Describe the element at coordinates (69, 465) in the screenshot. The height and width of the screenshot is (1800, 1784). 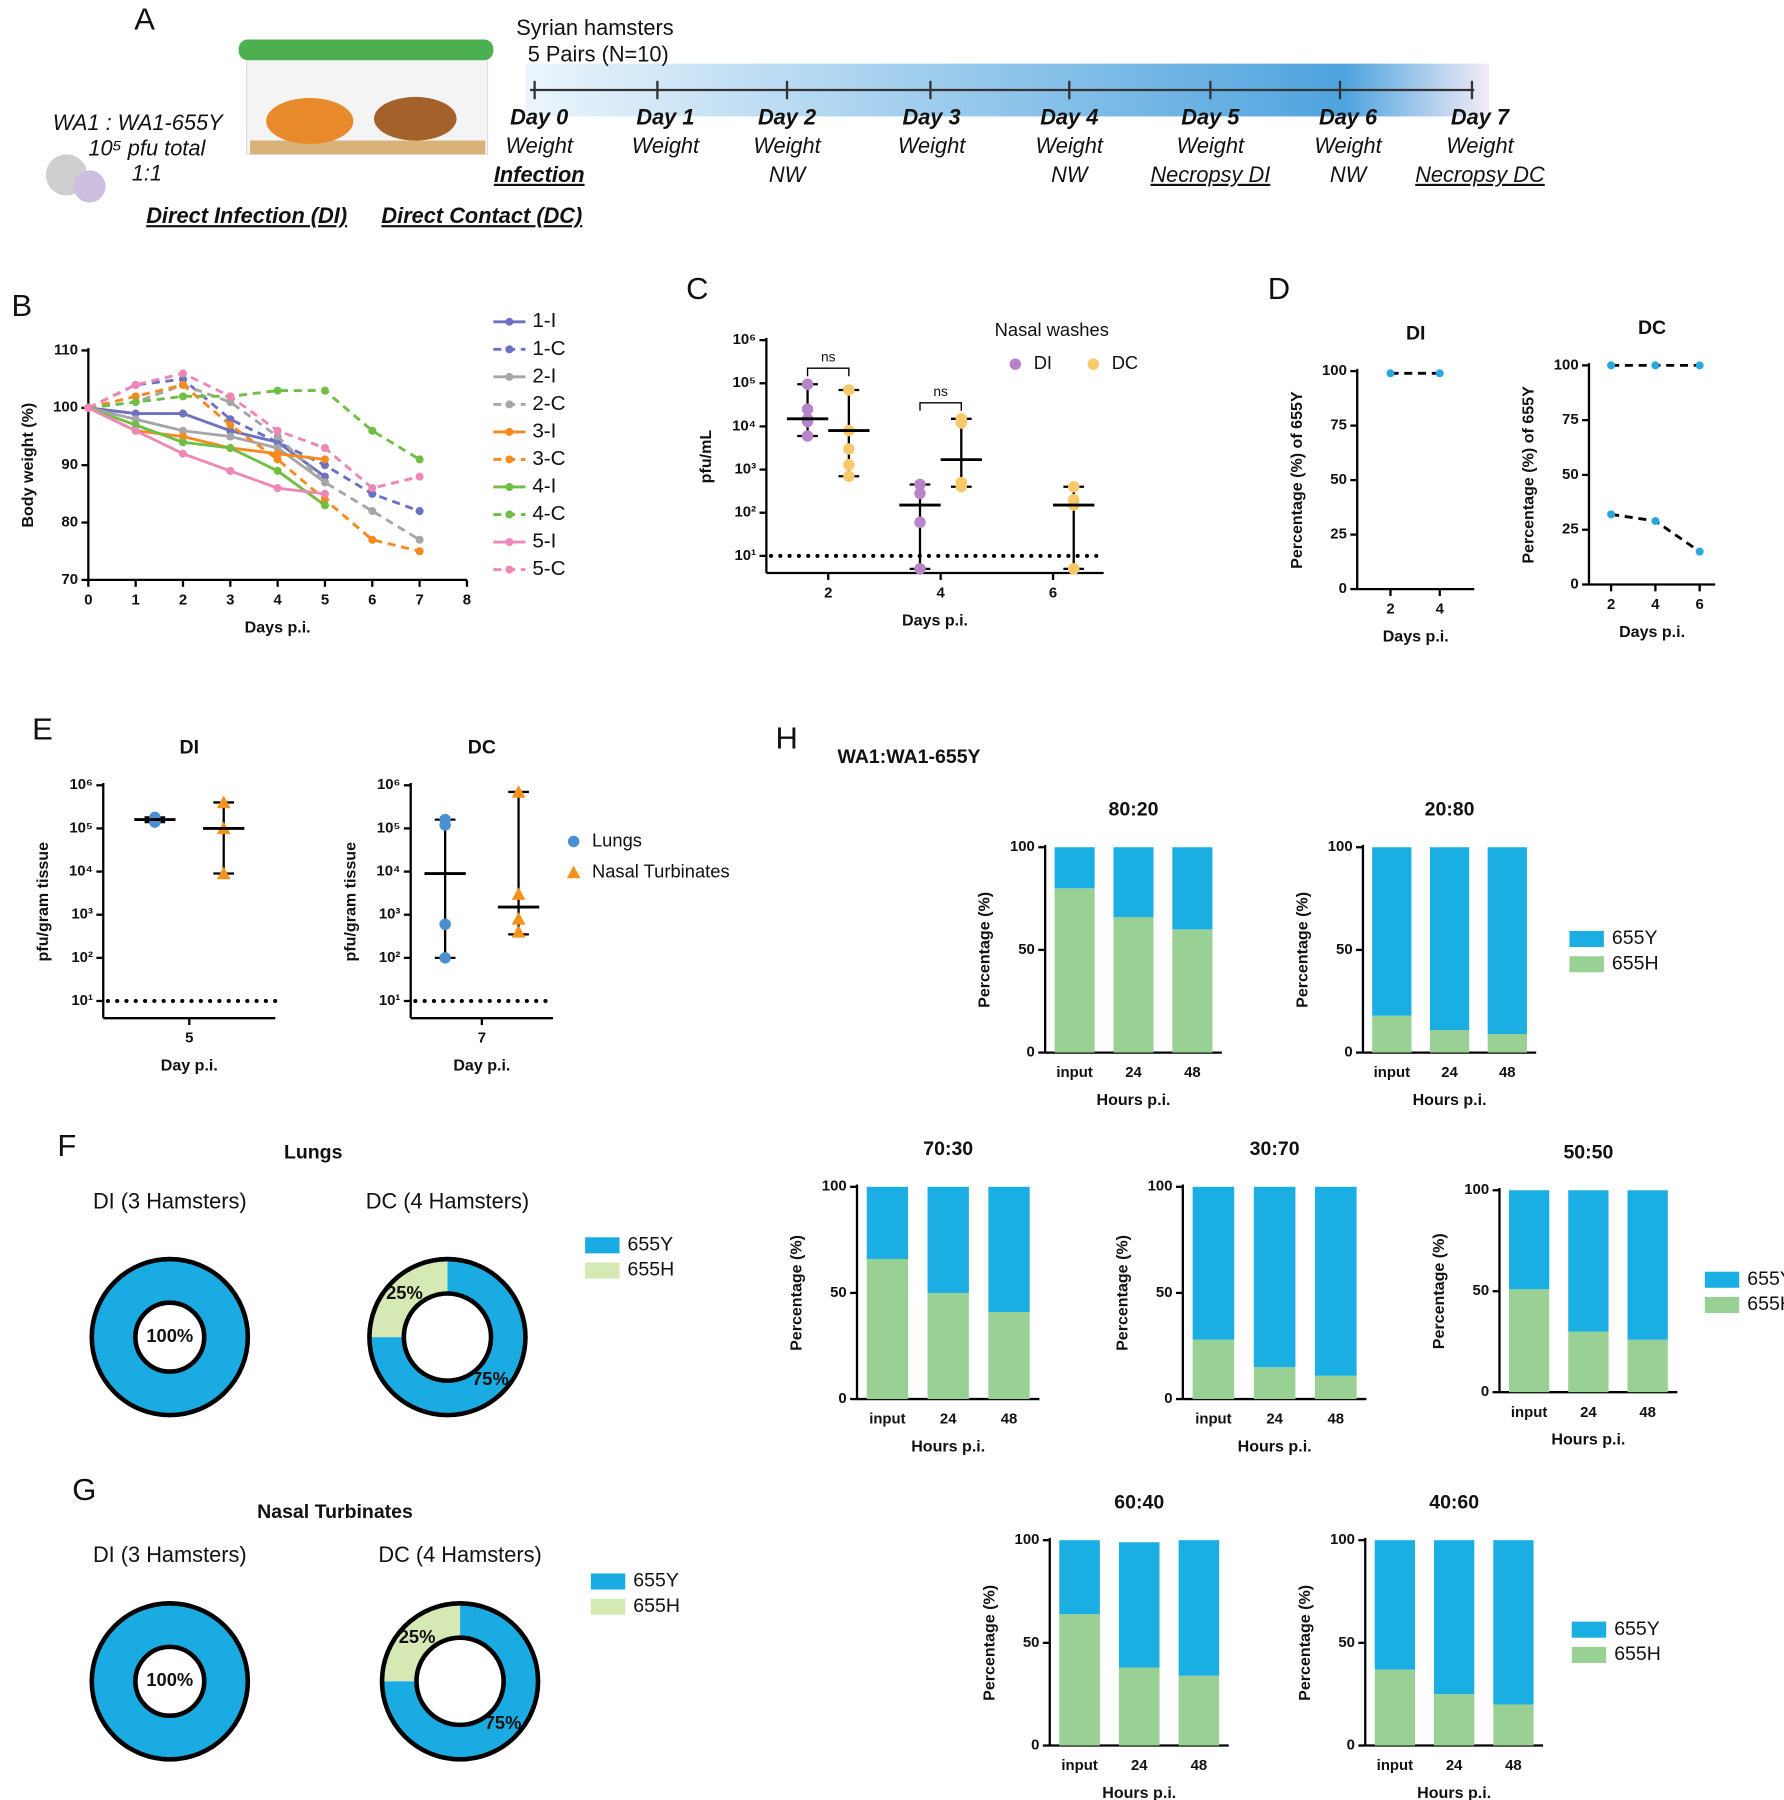
I see `y-tick-label: 90` at that location.